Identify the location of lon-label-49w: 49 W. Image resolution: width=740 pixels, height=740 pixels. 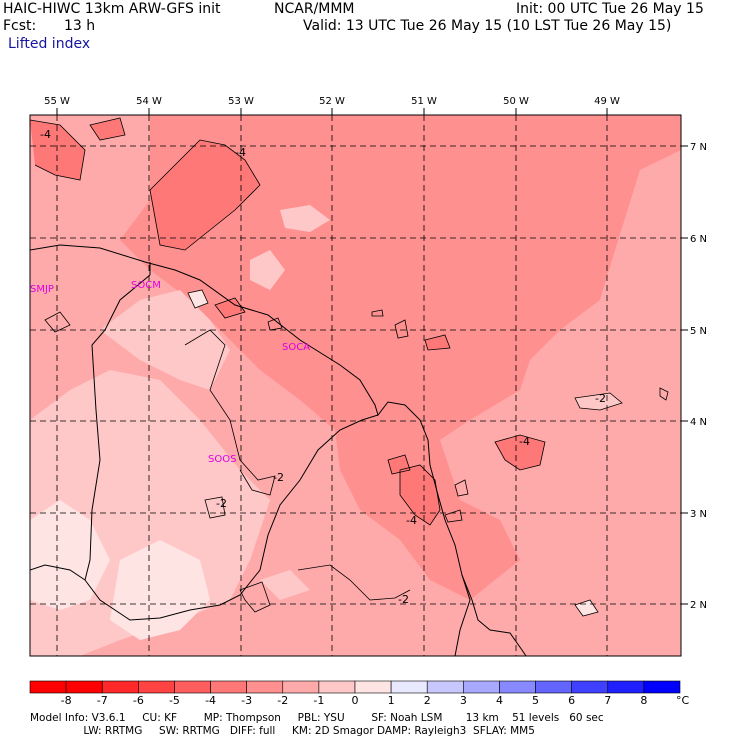
(607, 101).